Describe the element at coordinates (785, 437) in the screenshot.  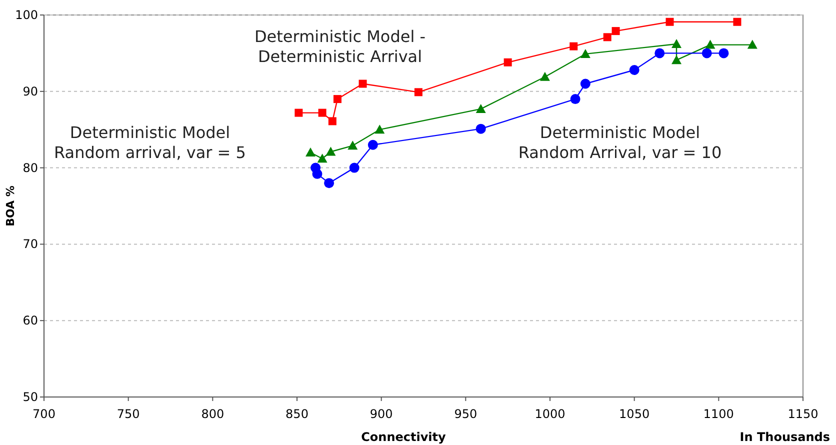
I see `text: In Thousands` at that location.